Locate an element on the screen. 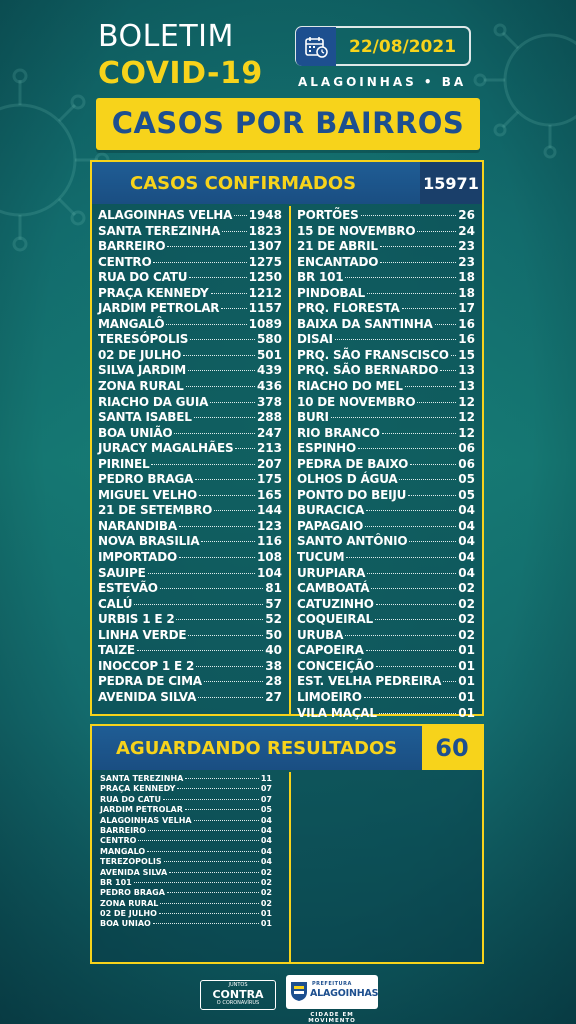 This screenshot has width=576, height=1024. list-item: PEDRO BRAGA 175 is located at coordinates (190, 480).